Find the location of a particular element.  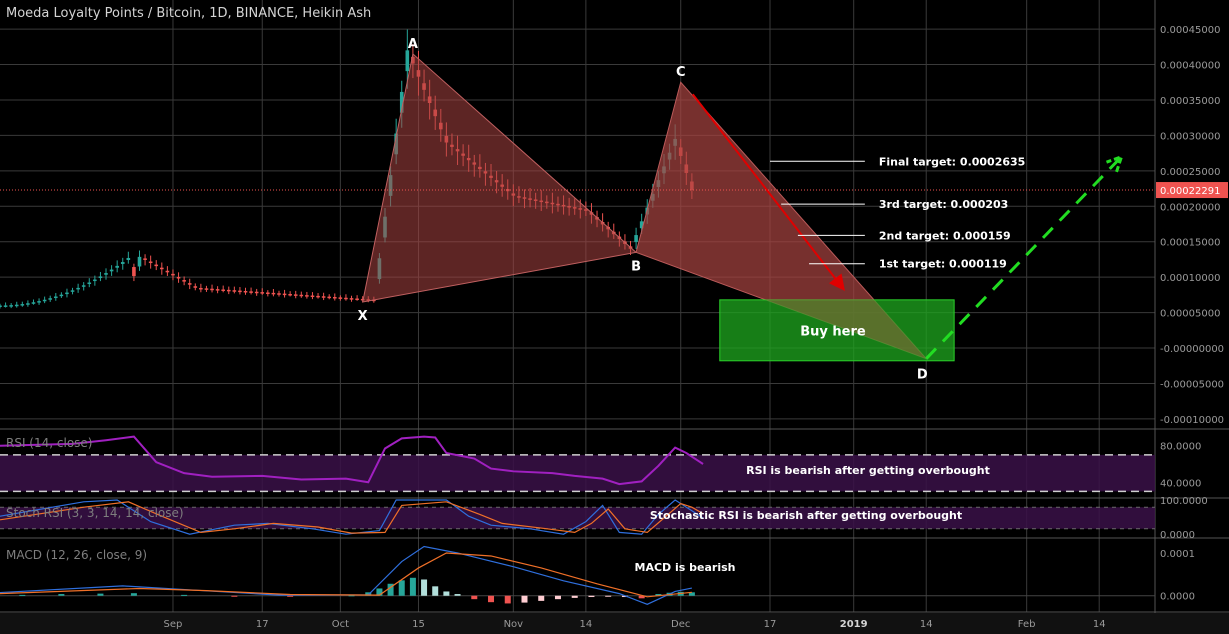

price-axis-label: 0.00040000 is located at coordinates (1190, 66).